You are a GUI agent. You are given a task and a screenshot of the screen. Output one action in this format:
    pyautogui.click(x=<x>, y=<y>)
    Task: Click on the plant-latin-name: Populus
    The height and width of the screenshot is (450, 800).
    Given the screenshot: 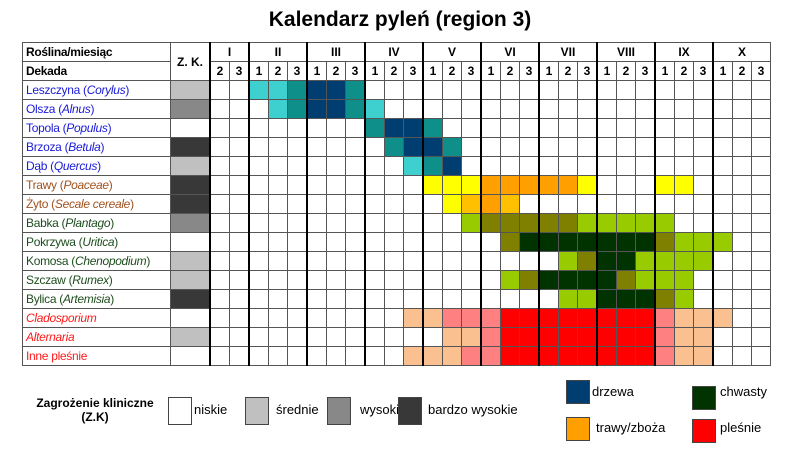 What is the action you would take?
    pyautogui.click(x=87, y=128)
    